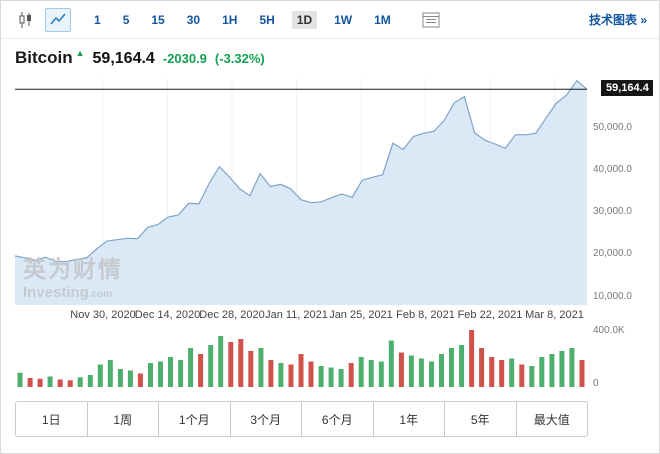  Describe the element at coordinates (51, 419) in the screenshot. I see `range-button-1d: 1日` at that location.